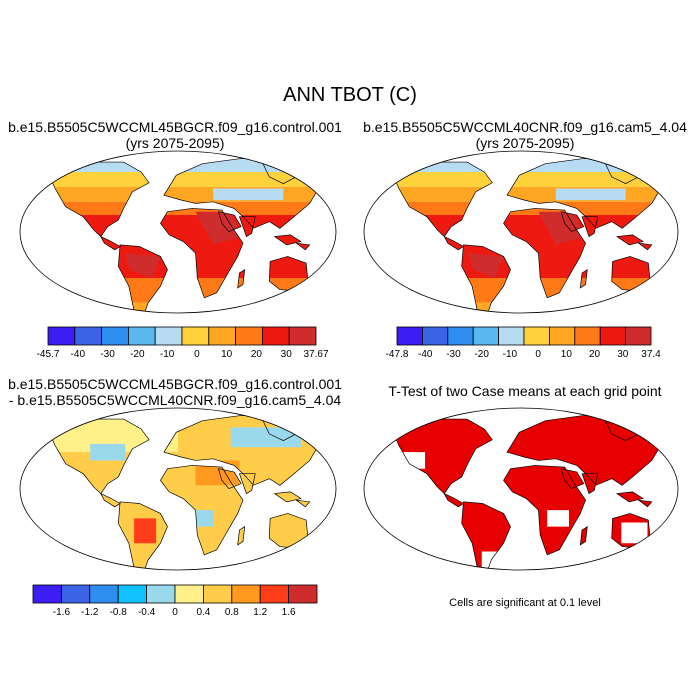 This screenshot has height=700, width=700. I want to click on colorbar-case1-label: 10, so click(227, 354).